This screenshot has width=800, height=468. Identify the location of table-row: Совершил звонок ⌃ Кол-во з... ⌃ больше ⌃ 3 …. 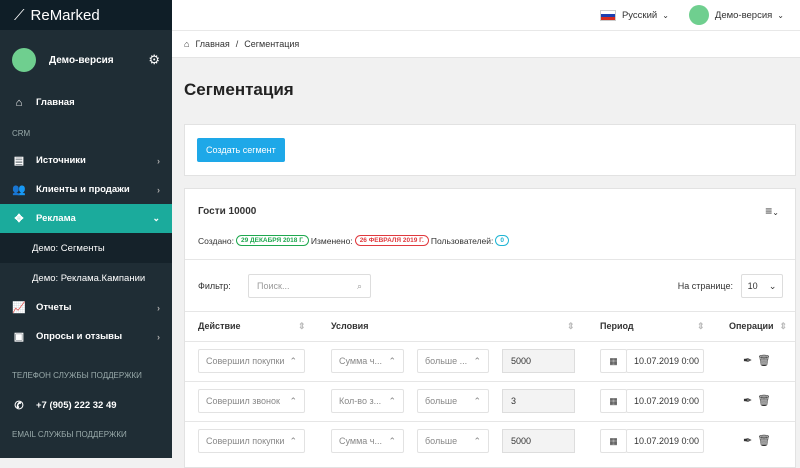
(490, 401).